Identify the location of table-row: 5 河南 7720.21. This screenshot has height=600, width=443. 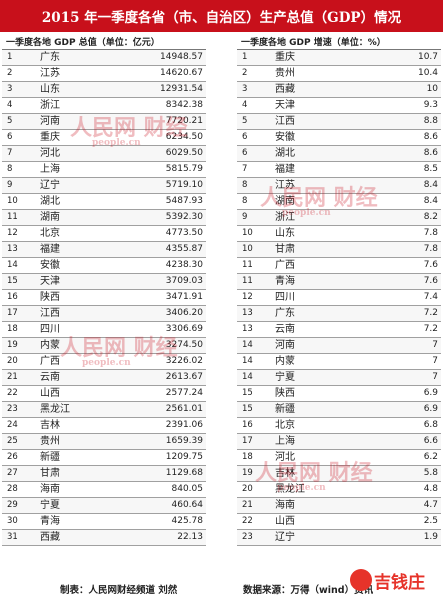
(104, 121).